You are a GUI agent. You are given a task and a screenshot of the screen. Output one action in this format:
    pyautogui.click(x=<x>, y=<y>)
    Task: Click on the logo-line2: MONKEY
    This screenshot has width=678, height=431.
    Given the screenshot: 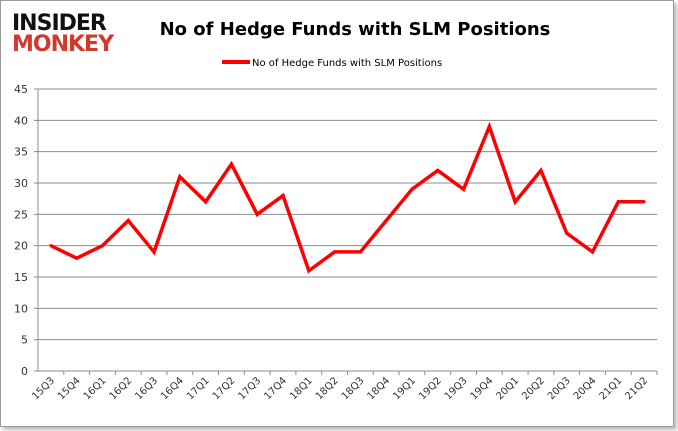 What is the action you would take?
    pyautogui.click(x=63, y=44)
    